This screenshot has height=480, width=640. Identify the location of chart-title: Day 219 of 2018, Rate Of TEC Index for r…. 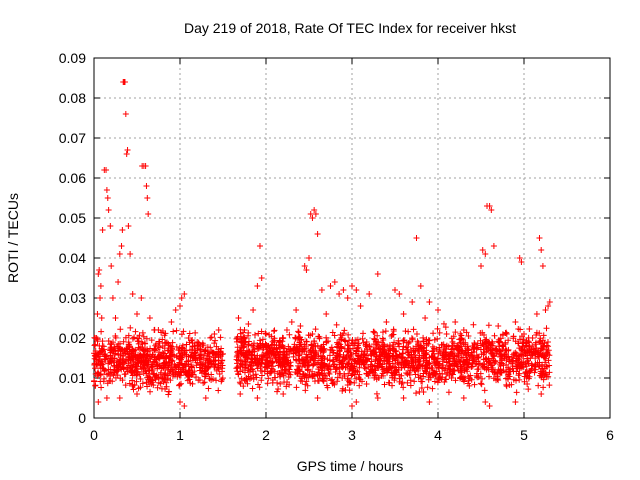
(350, 28).